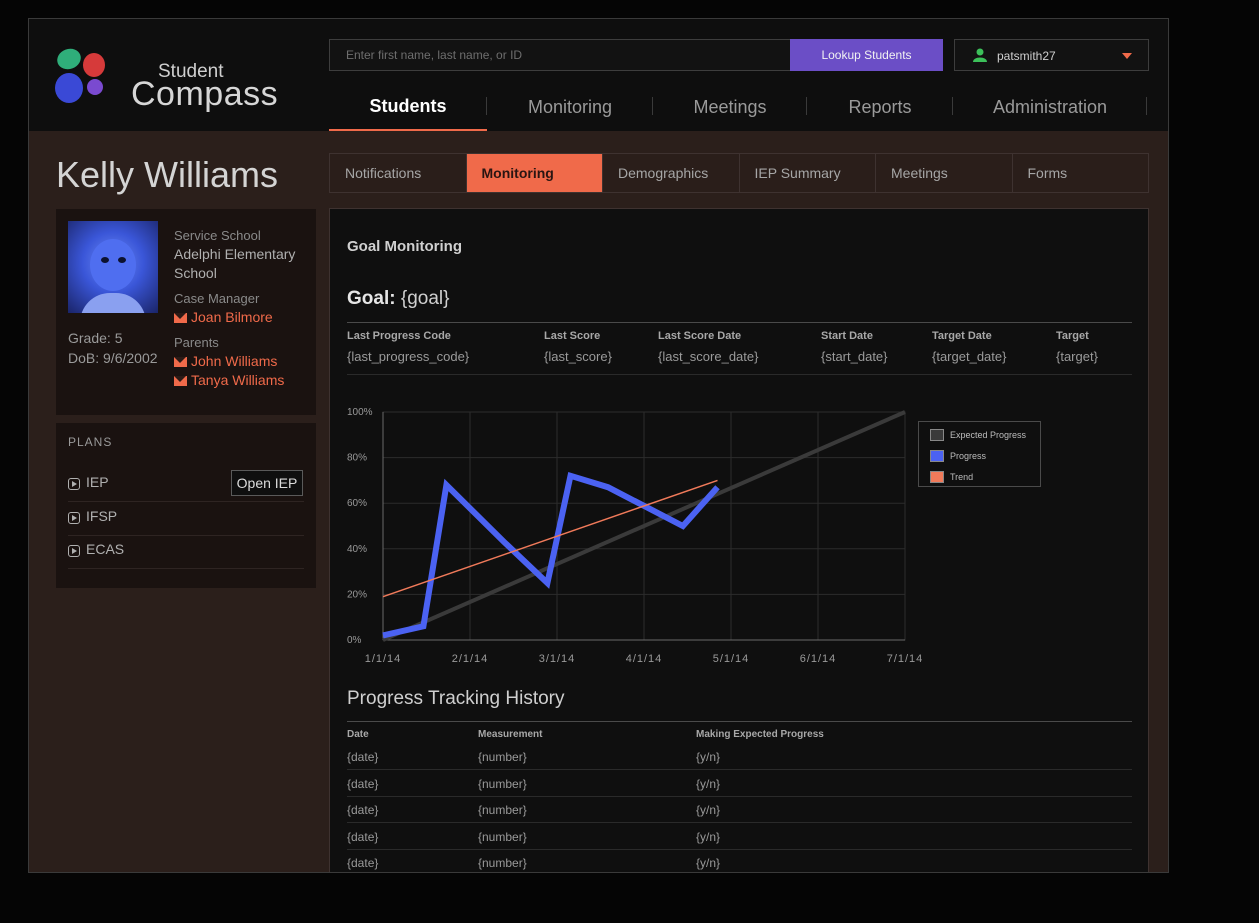 The height and width of the screenshot is (923, 1259). I want to click on case-manager-label: Case Manager, so click(217, 298).